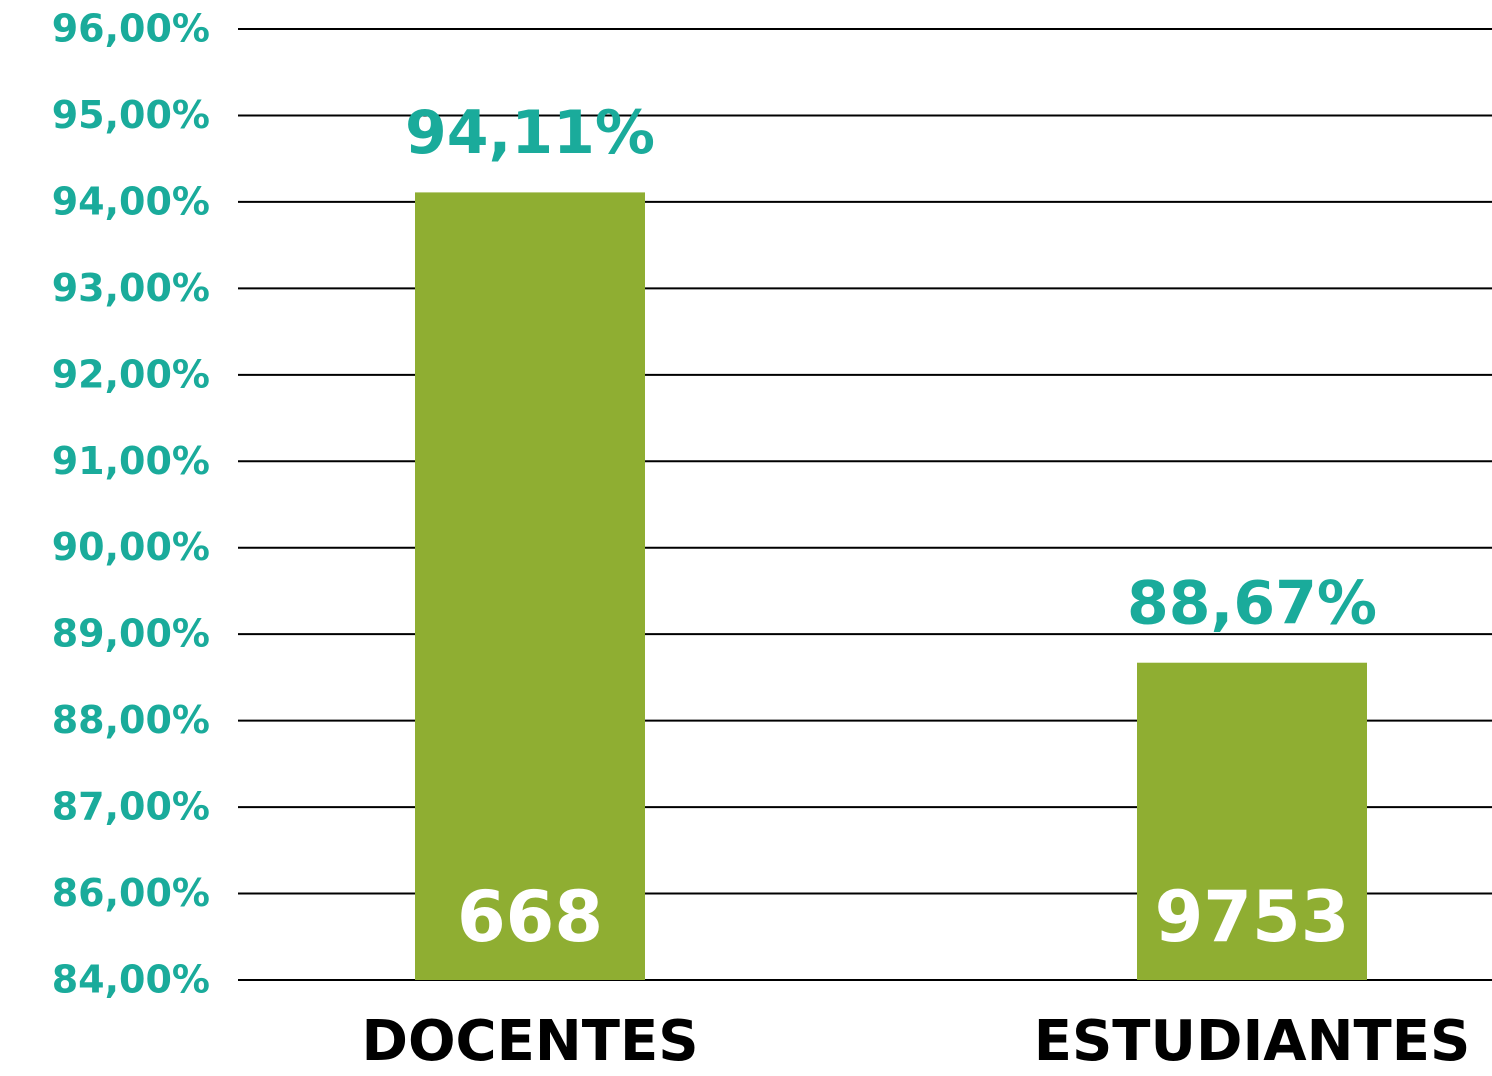 The image size is (1492, 1076). I want to click on value-label: 88,67%, so click(1252, 603).